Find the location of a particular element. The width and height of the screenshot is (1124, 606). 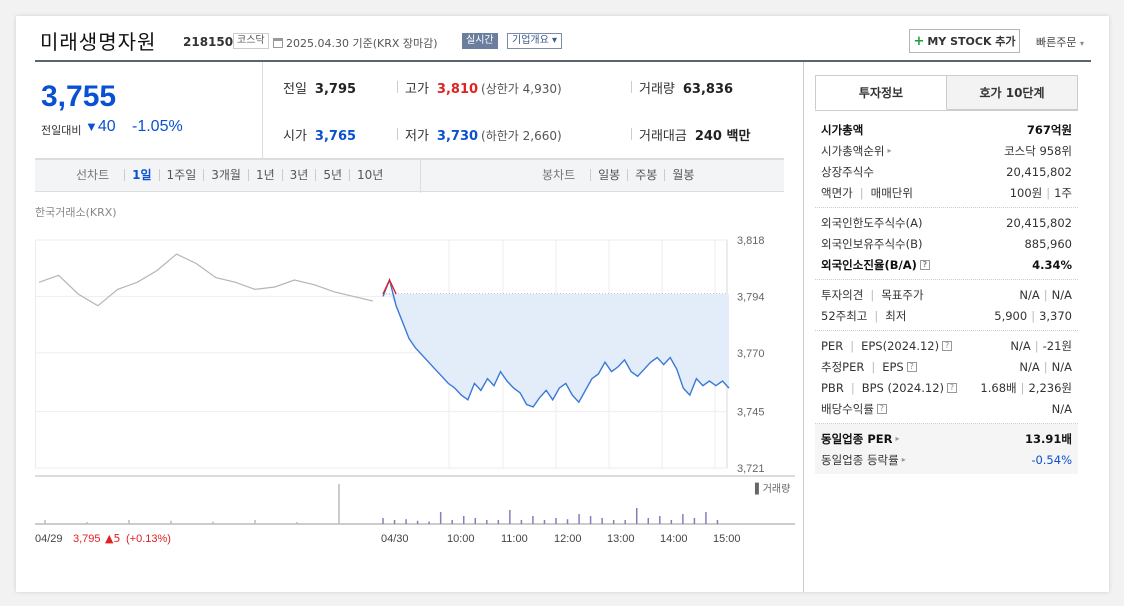

info-key-label: PBR is located at coordinates (832, 387).